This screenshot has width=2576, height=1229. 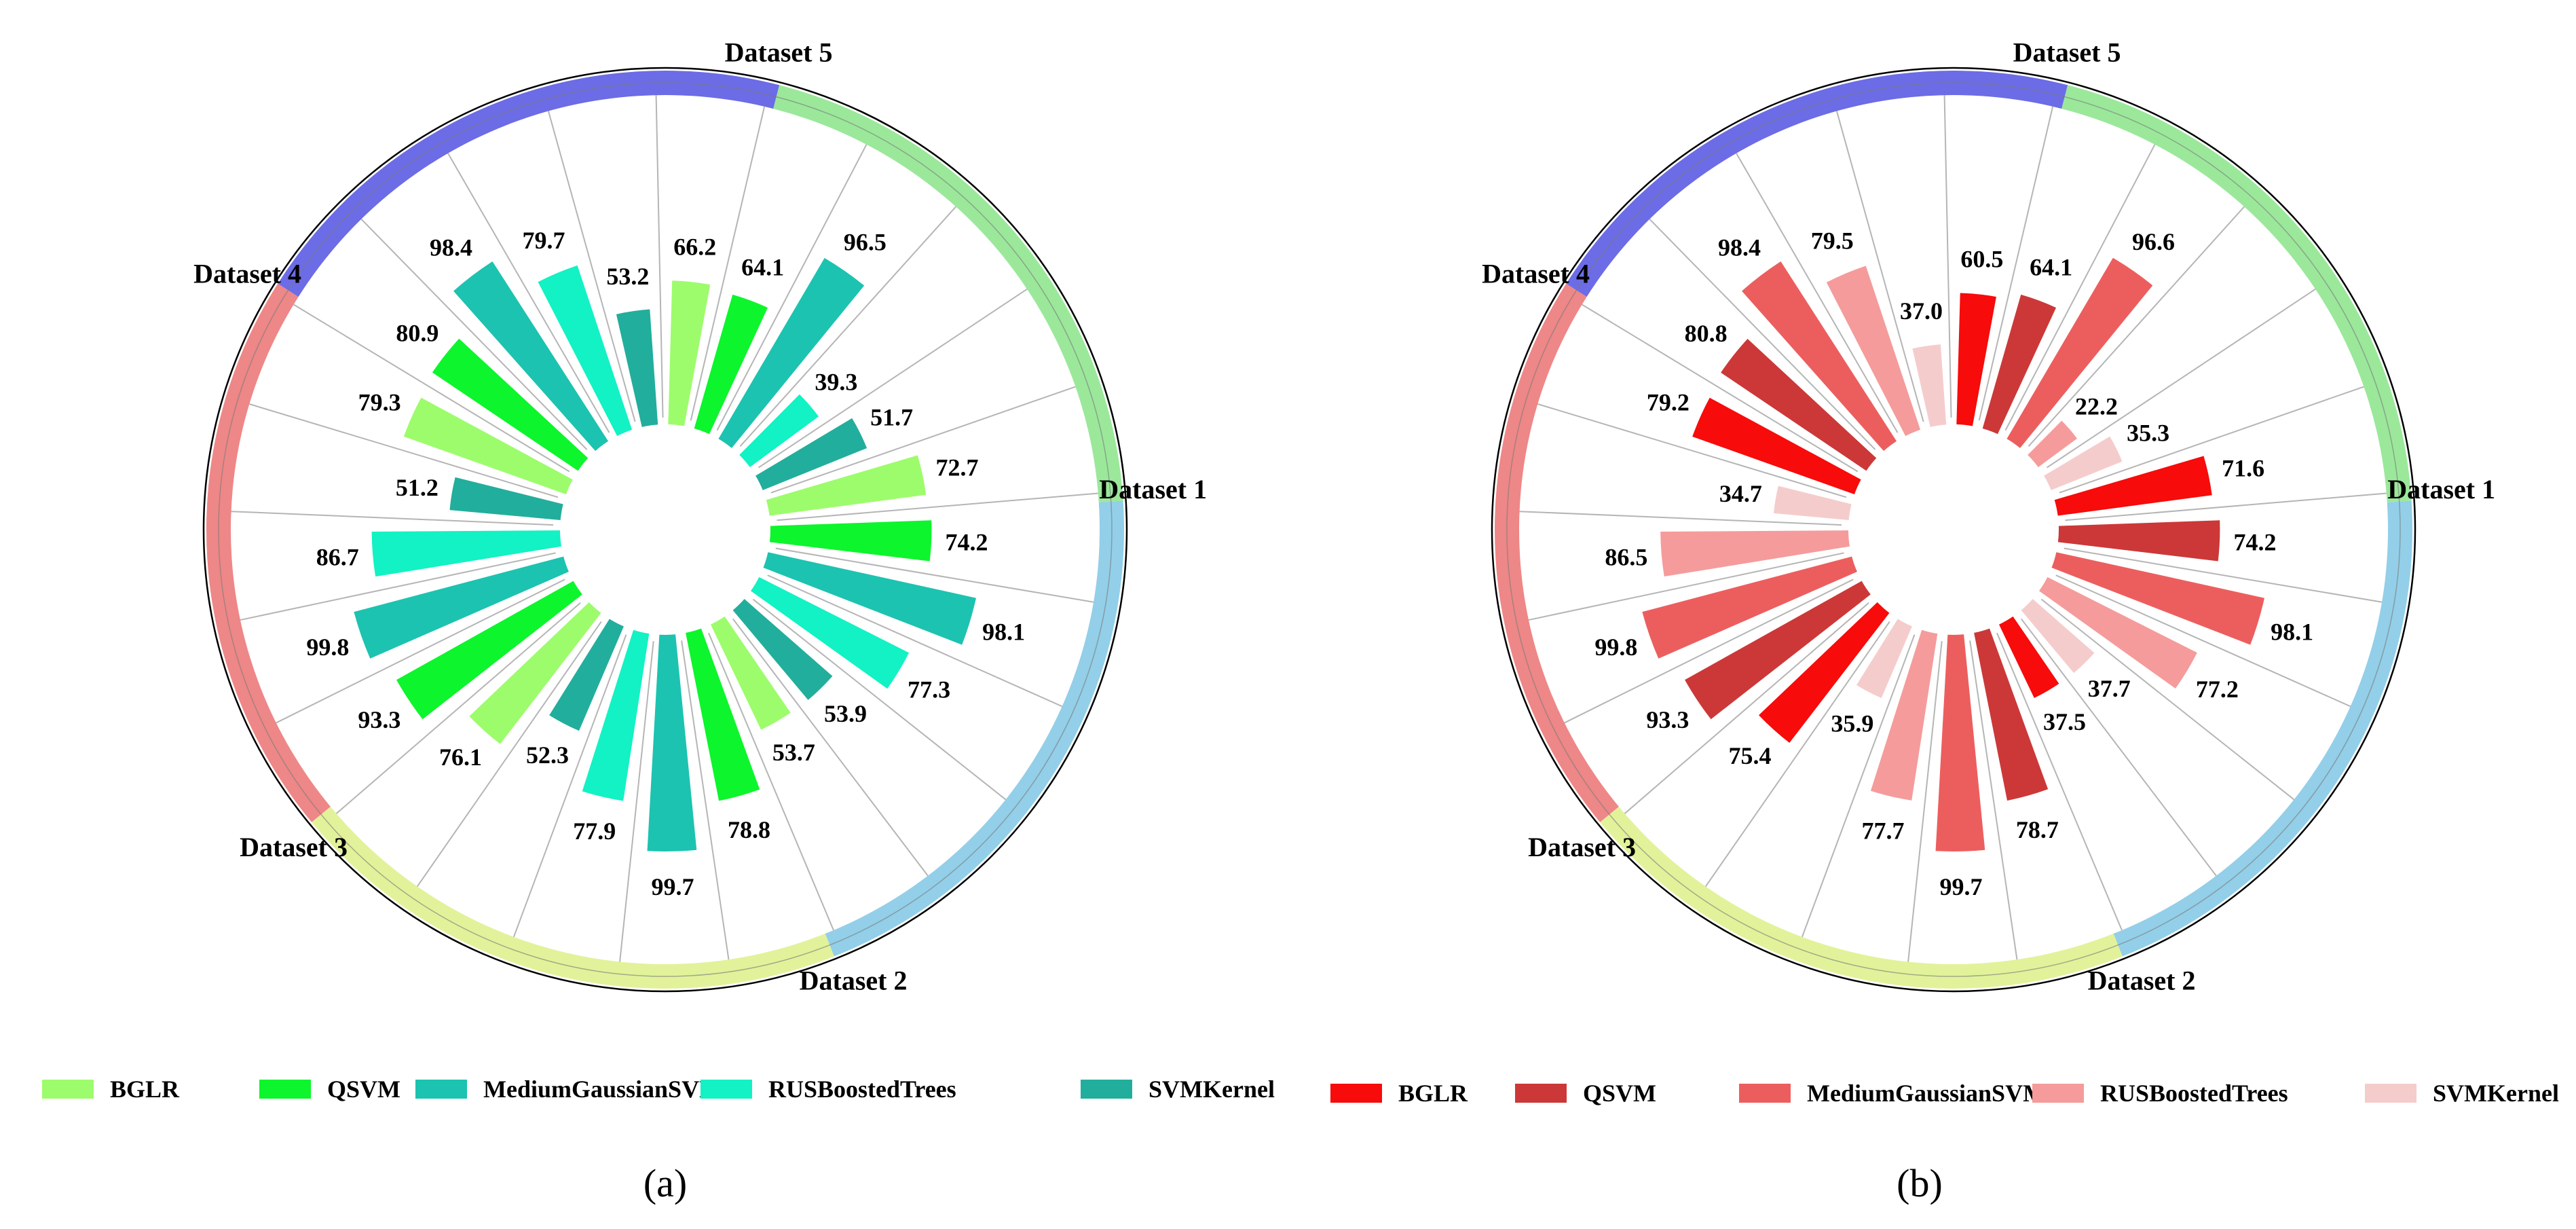 I want to click on value-label: 86.7, so click(x=338, y=557).